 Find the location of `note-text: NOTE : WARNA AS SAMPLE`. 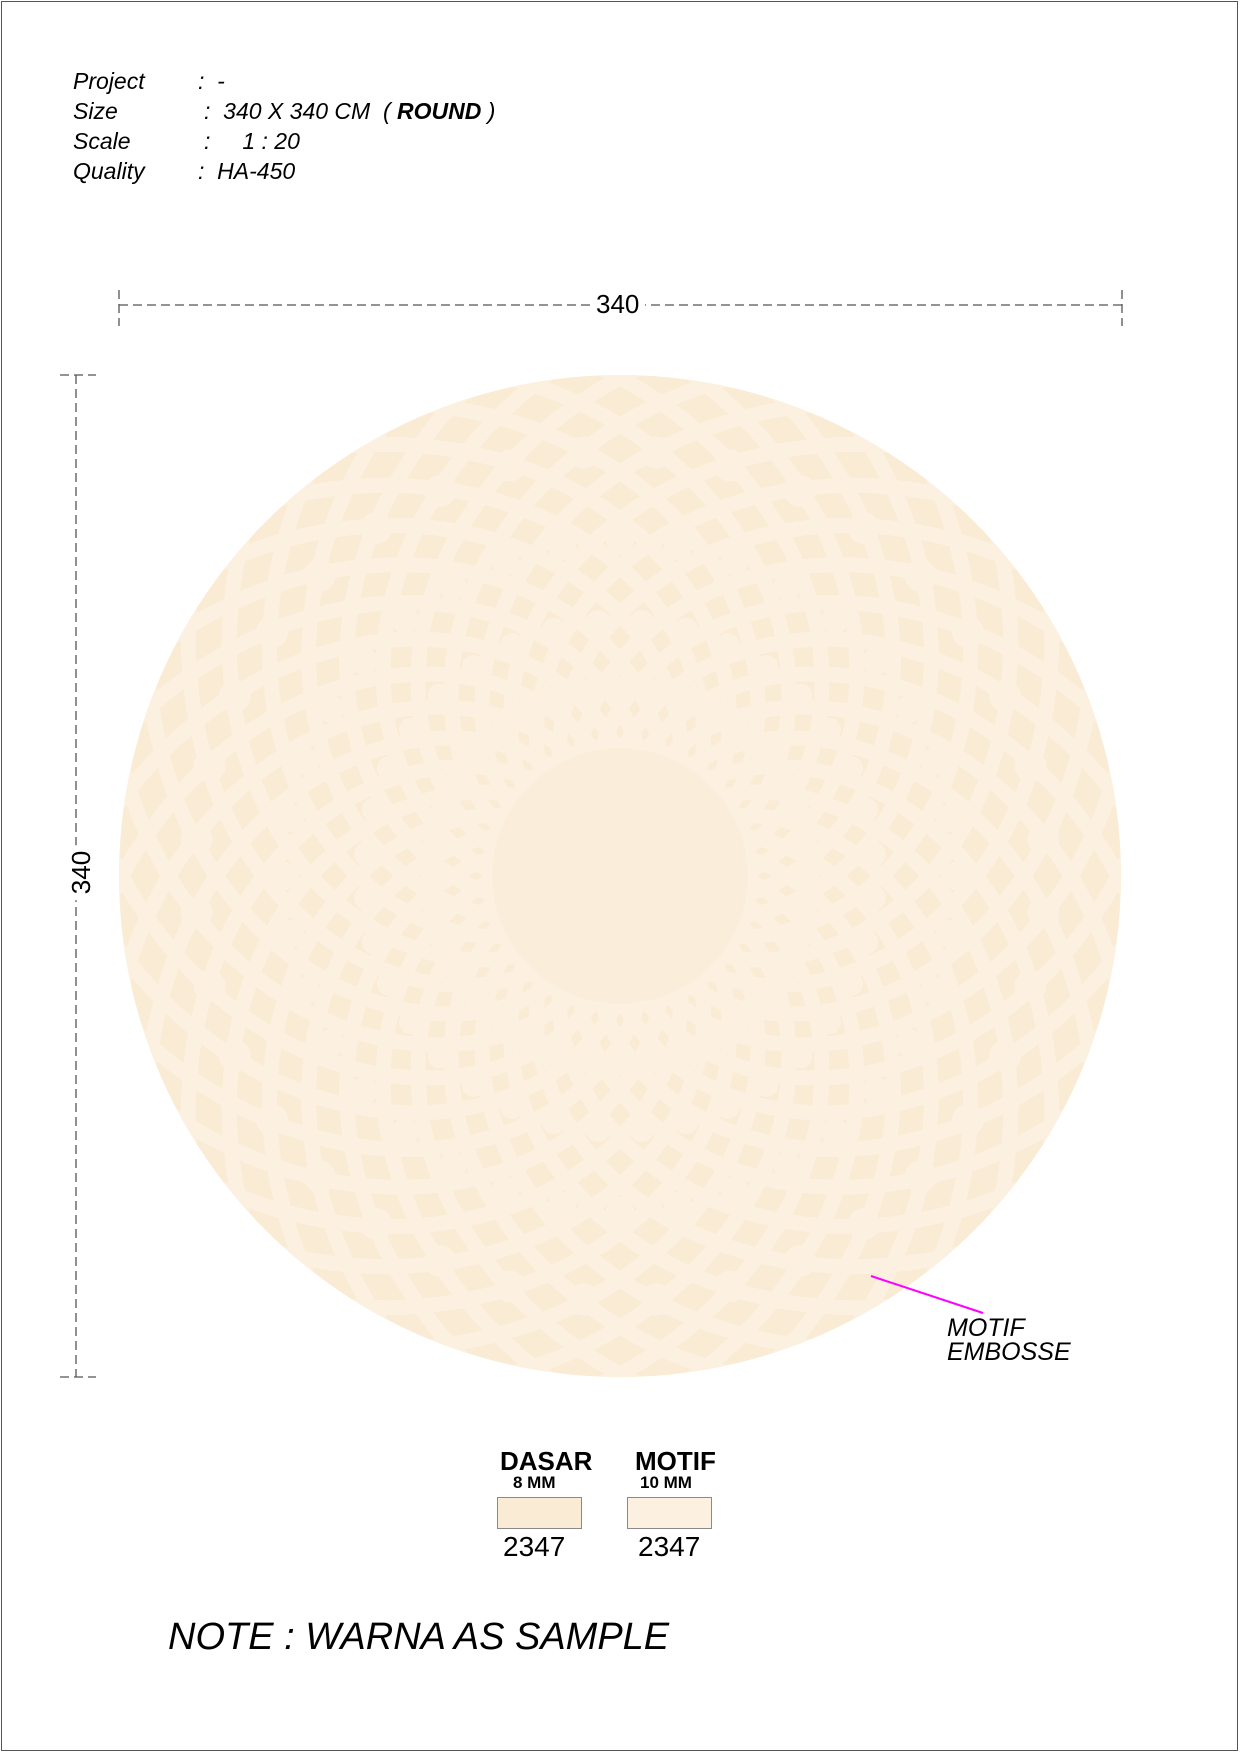

note-text: NOTE : WARNA AS SAMPLE is located at coordinates (419, 1637).